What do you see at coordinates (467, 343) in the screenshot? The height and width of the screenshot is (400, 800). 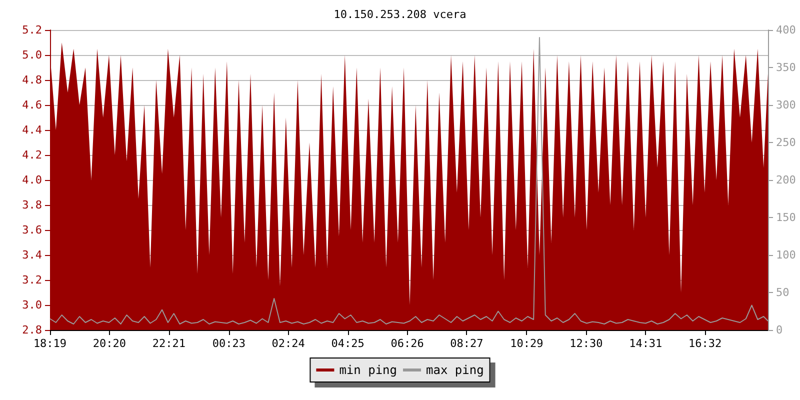 I see `x-tick-label: 08:27` at bounding box center [467, 343].